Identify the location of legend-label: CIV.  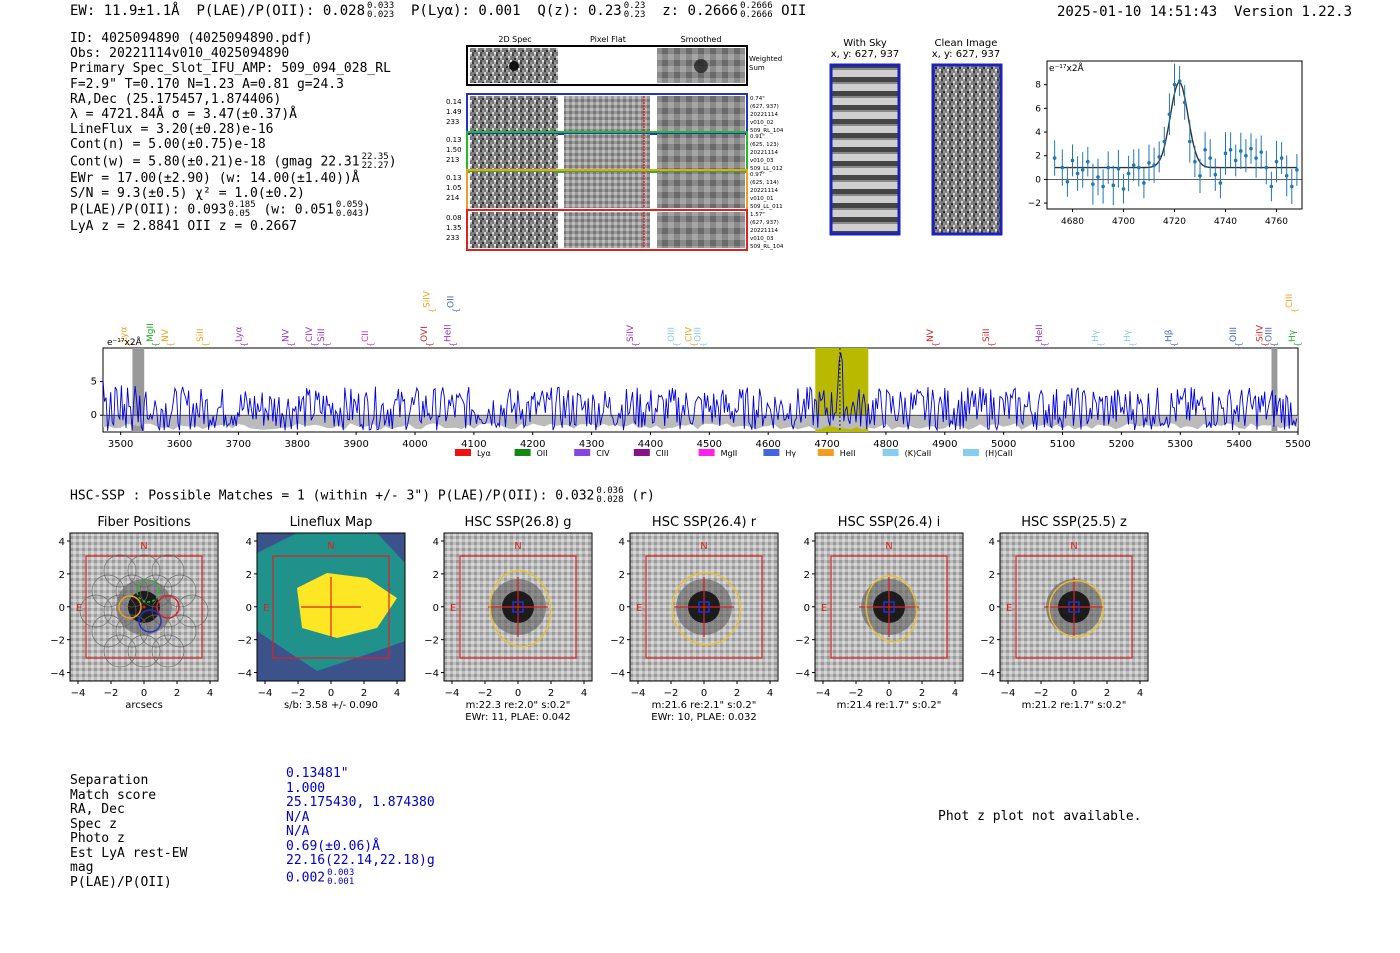
(603, 453).